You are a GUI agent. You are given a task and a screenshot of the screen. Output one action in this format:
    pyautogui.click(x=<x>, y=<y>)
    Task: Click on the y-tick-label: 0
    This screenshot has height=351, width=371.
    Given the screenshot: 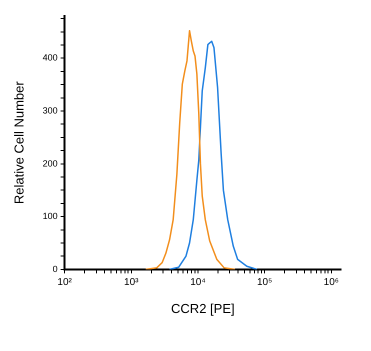 What is the action you would take?
    pyautogui.click(x=55, y=269)
    